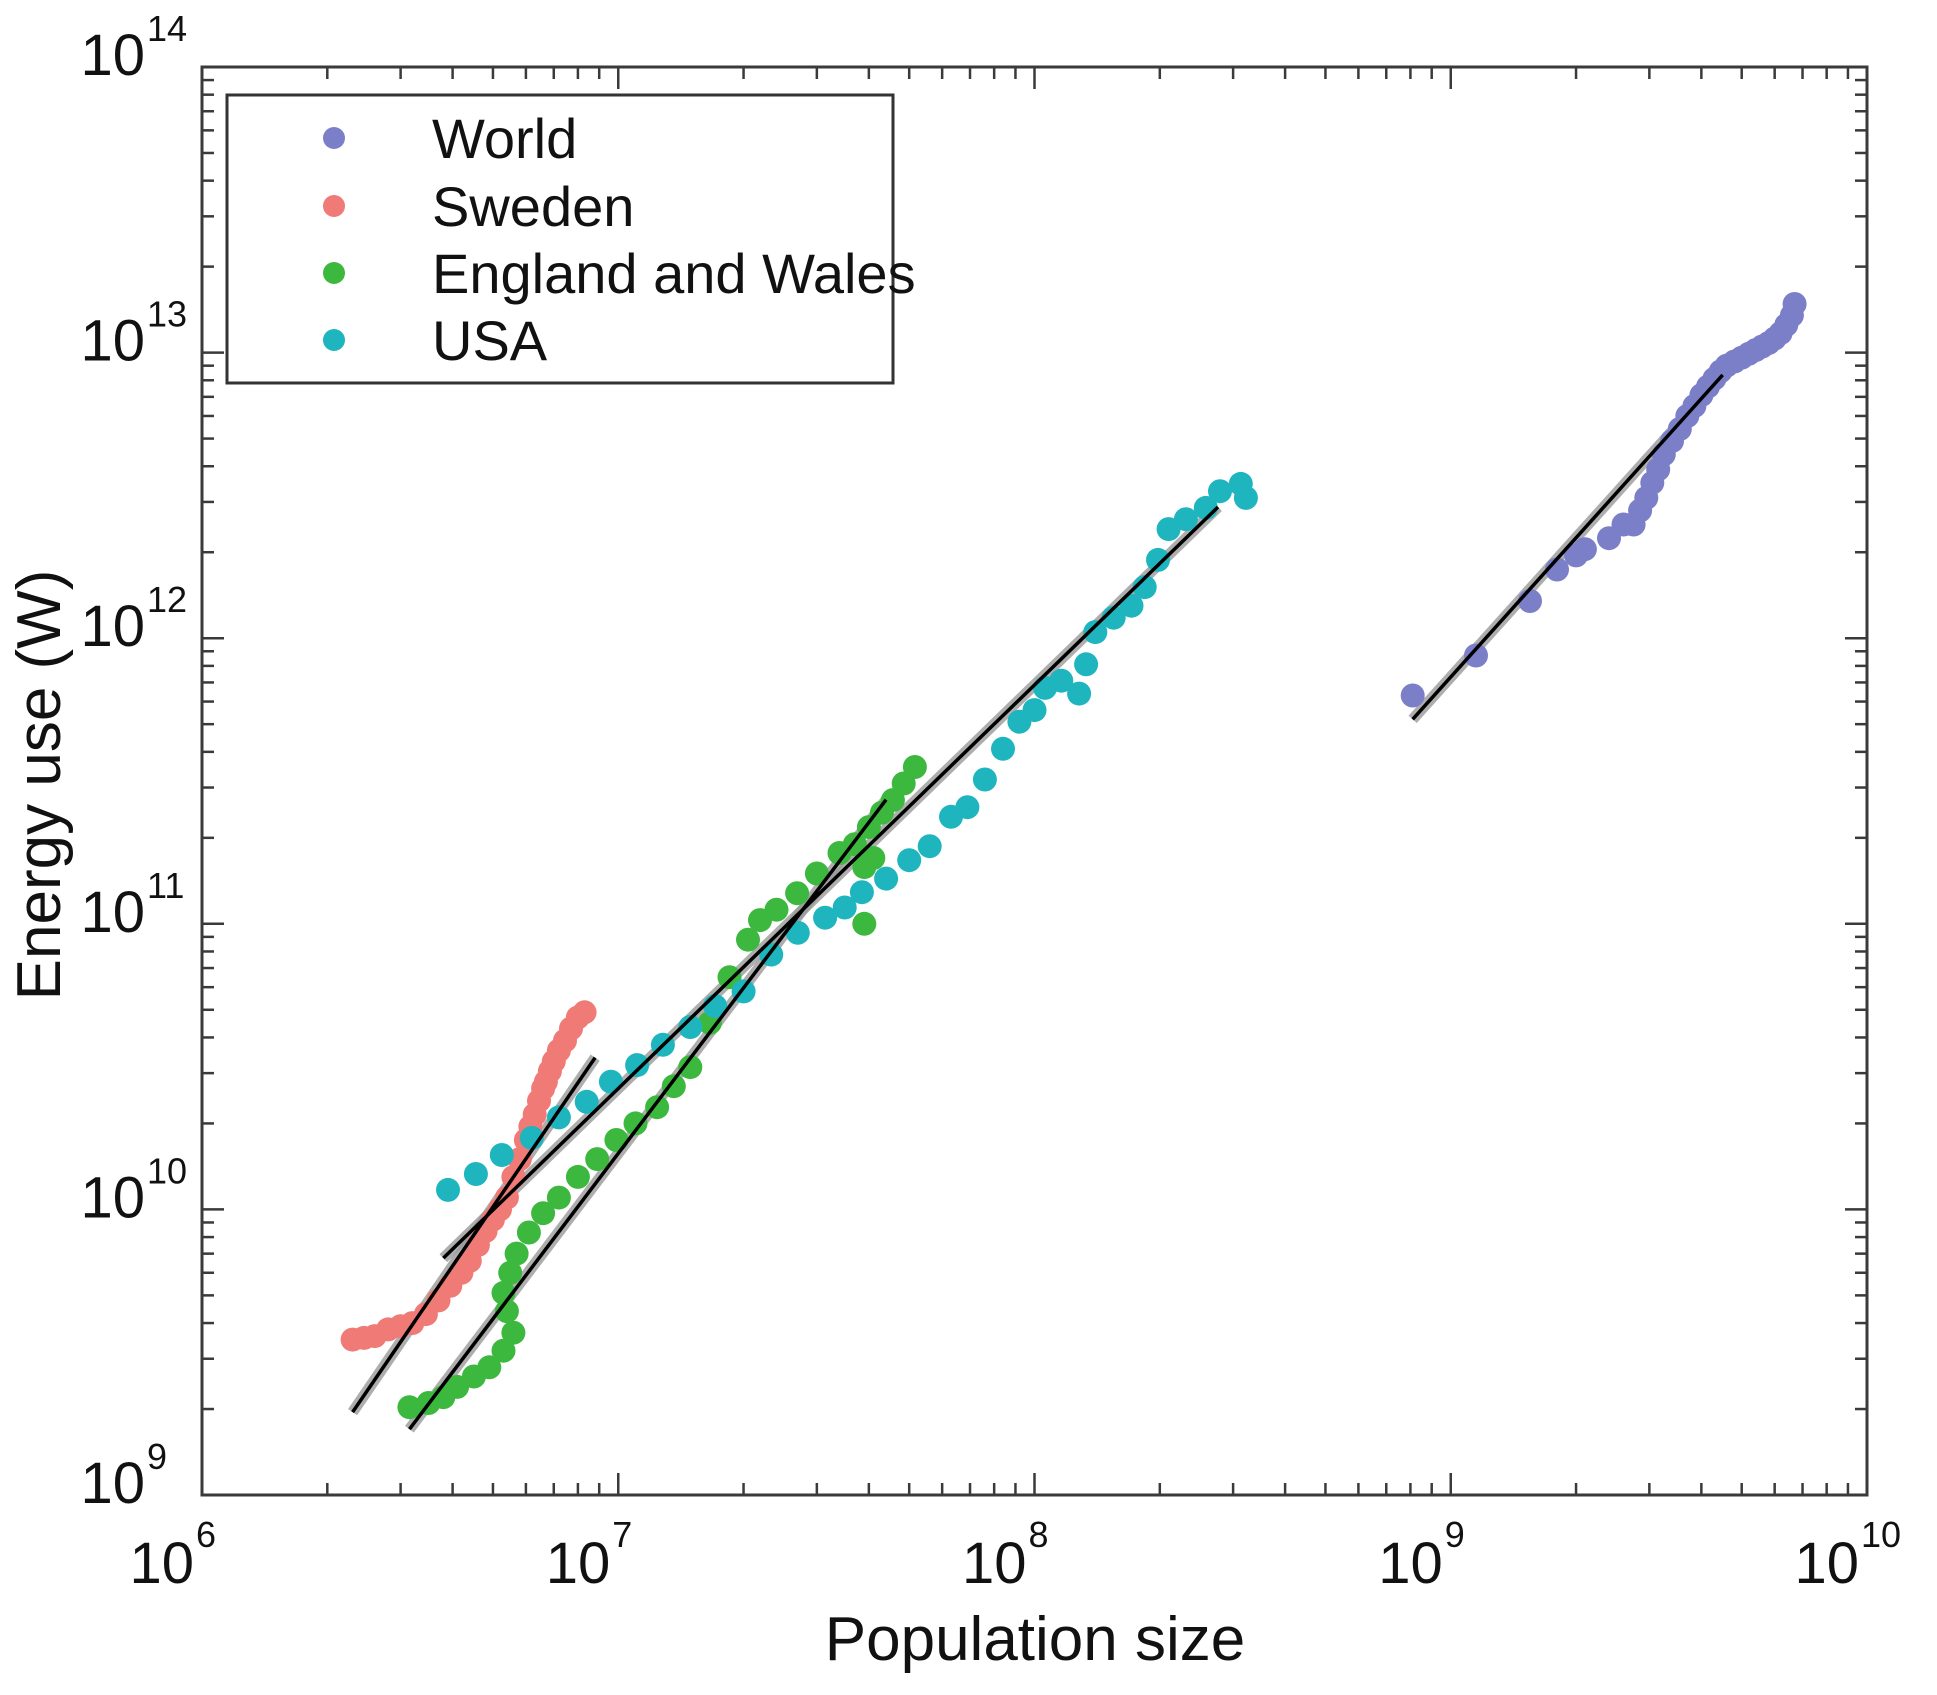  I want to click on fit-line-sweden-fit, so click(474, 1235).